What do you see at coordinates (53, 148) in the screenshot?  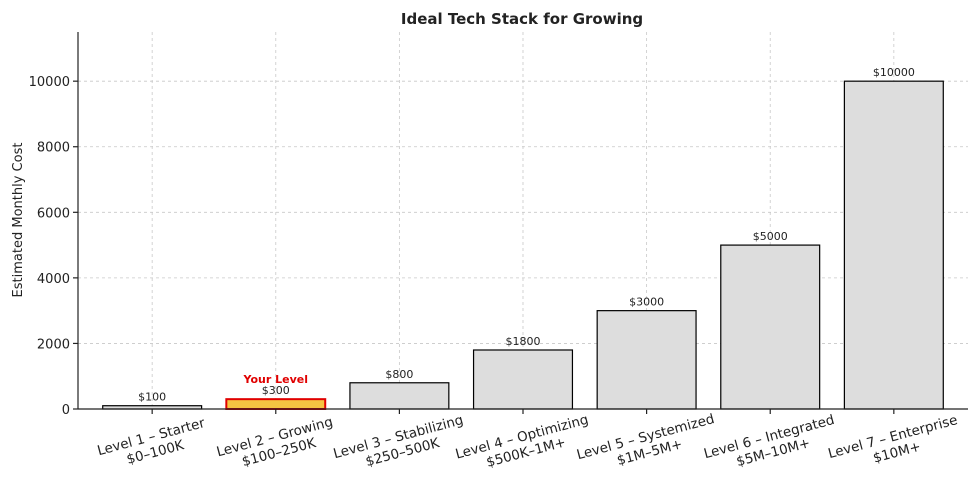 I see `y-tick-label: 8000` at bounding box center [53, 148].